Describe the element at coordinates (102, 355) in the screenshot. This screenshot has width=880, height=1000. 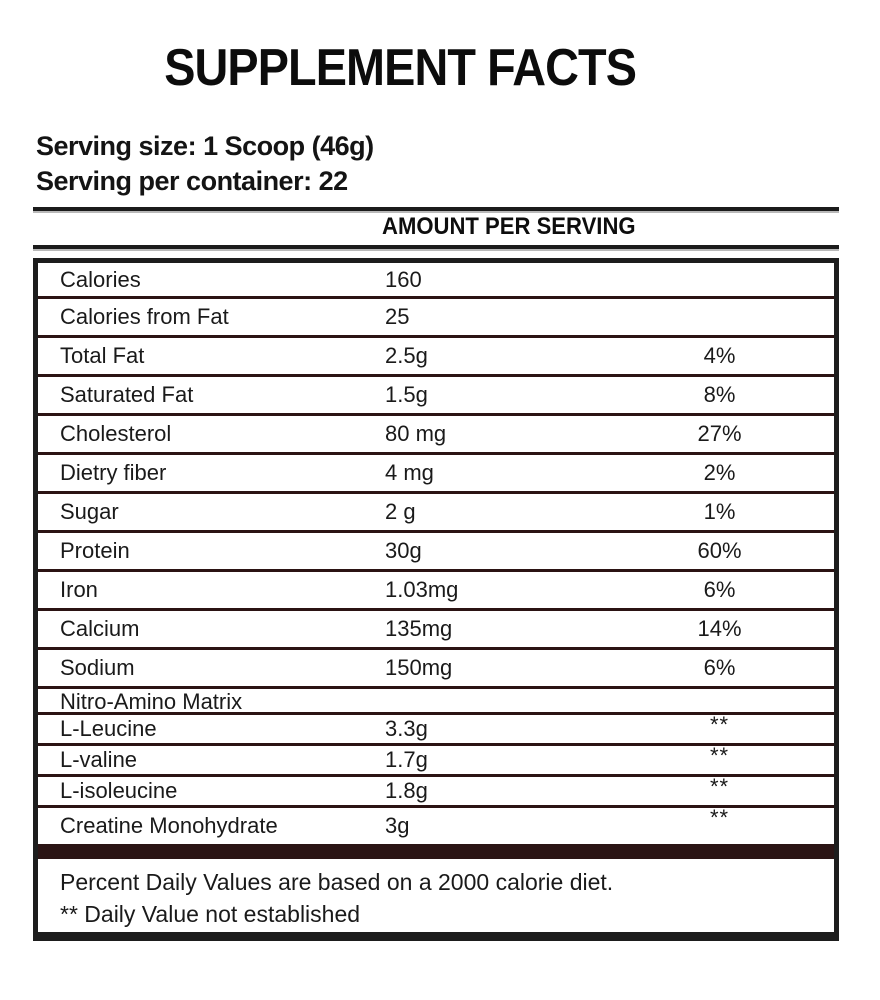
I see `row-label: Total Fat` at that location.